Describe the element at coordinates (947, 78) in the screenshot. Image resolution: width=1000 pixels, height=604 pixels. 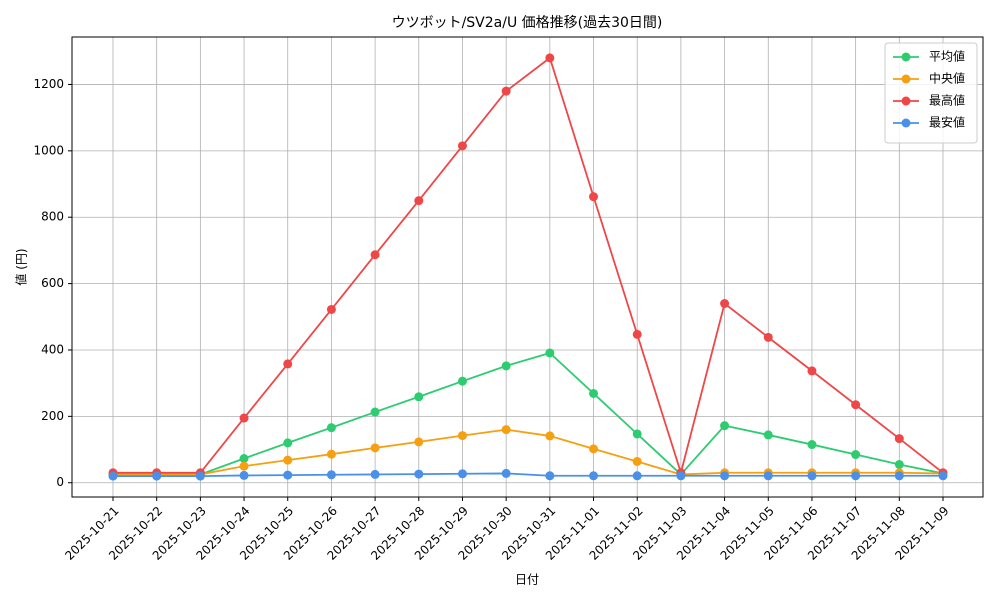
I see `legend-label: 中央値` at that location.